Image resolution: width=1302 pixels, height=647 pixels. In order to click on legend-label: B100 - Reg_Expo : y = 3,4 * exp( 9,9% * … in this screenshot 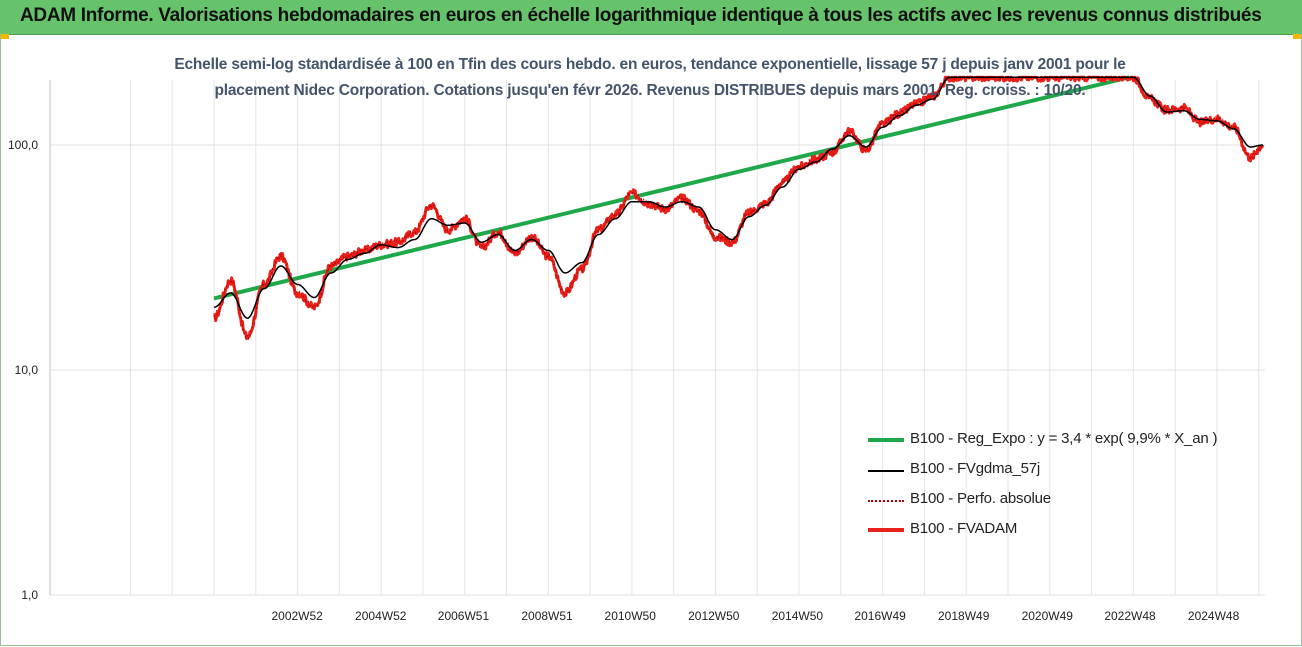, I will do `click(1064, 438)`.